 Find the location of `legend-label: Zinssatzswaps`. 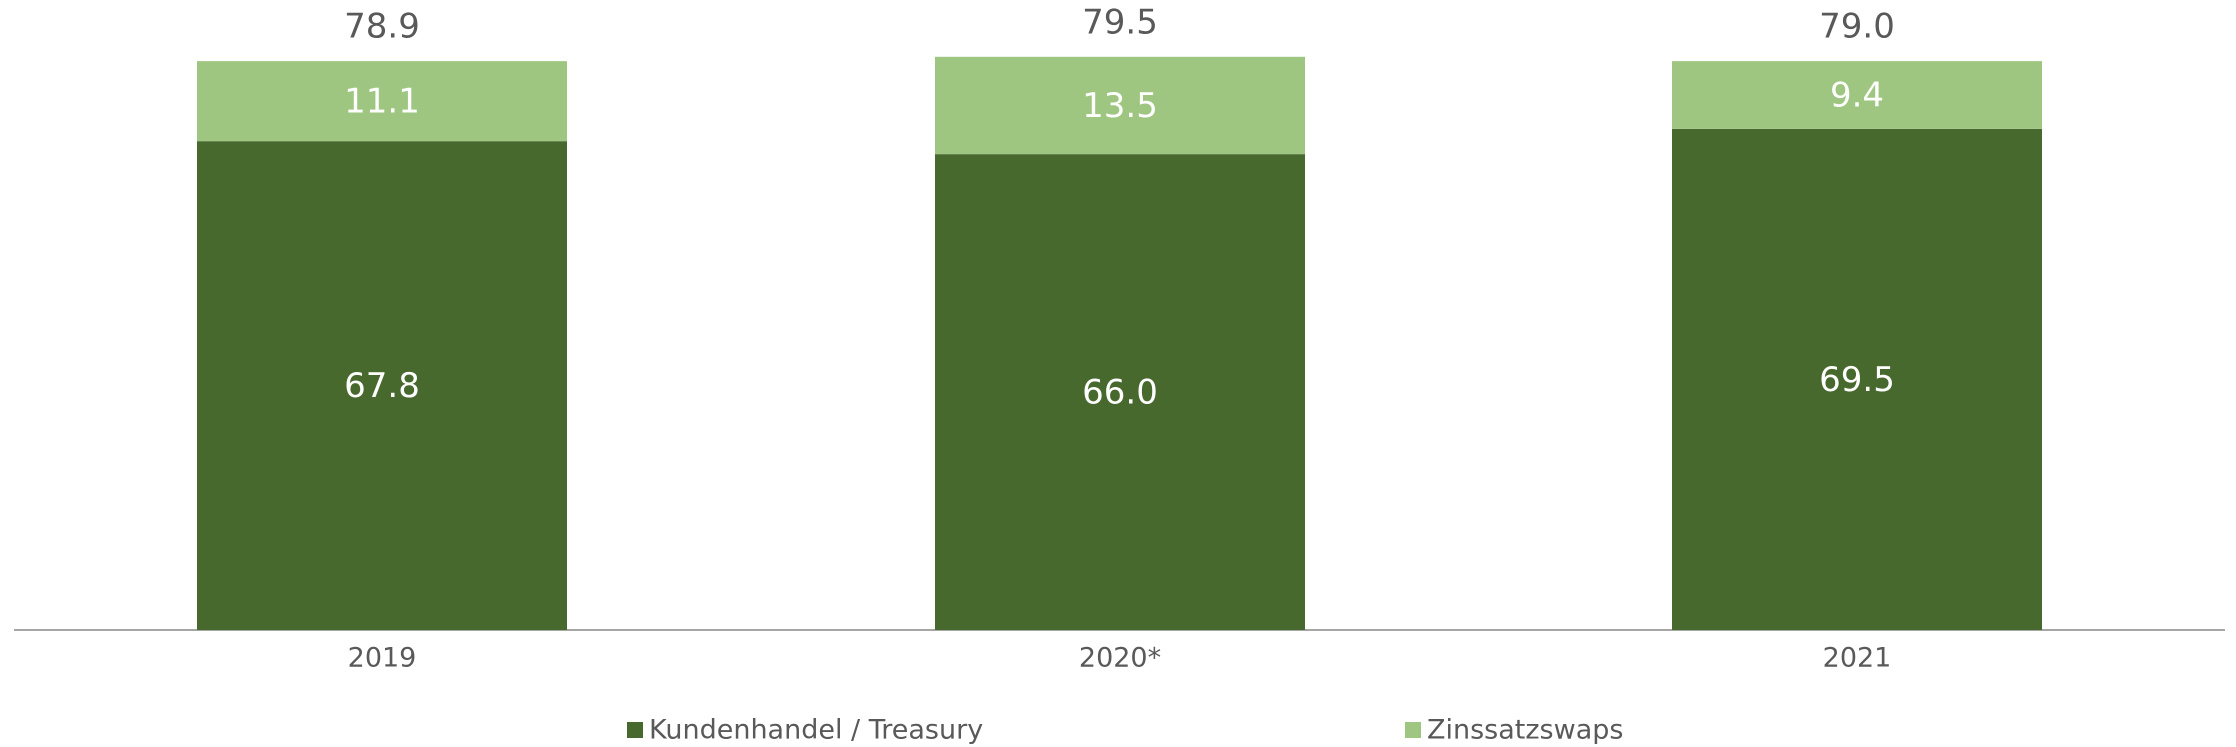

legend-label: Zinssatzswaps is located at coordinates (1525, 730).